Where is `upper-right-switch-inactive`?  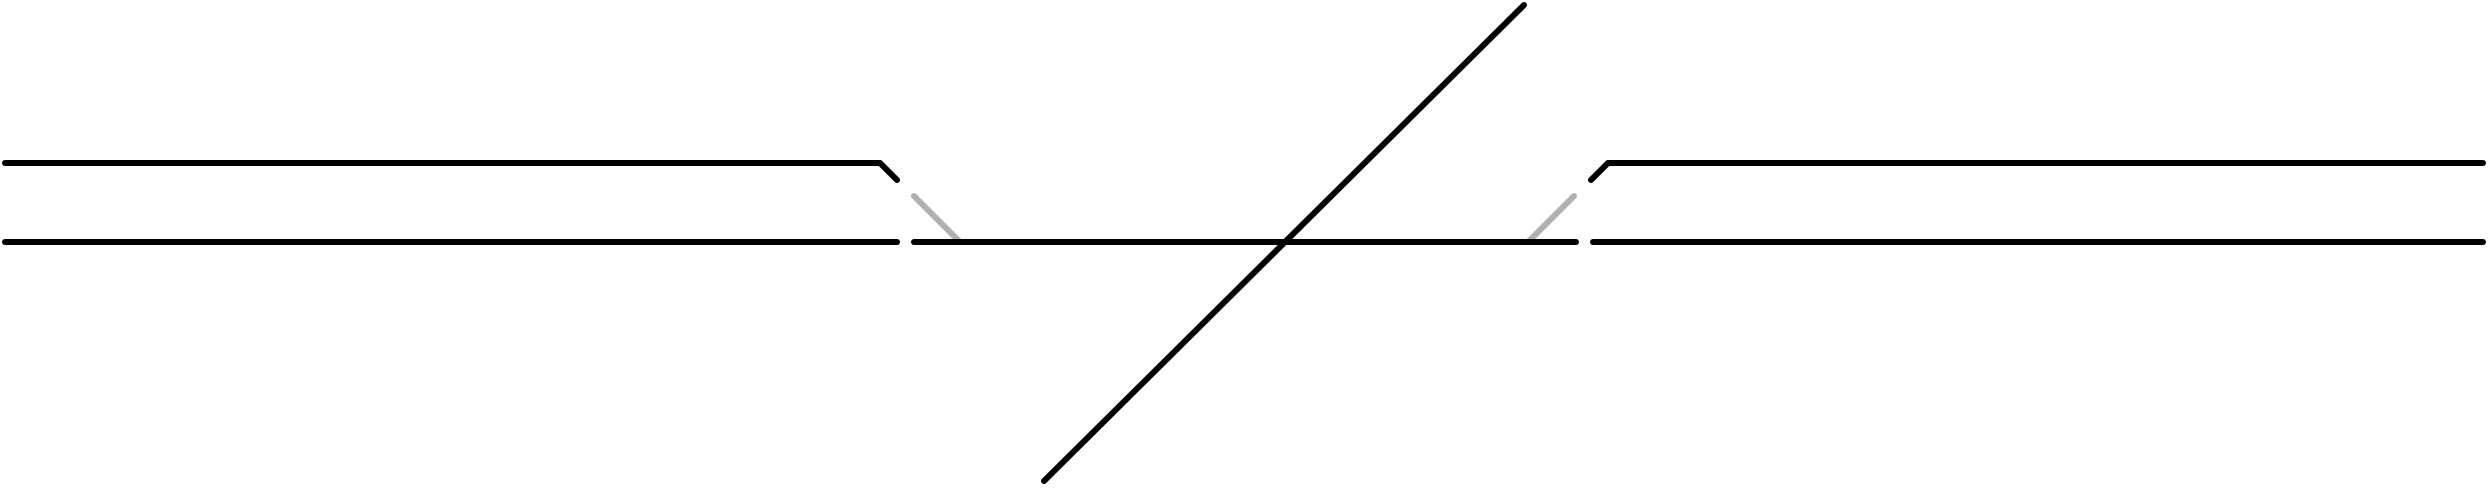 upper-right-switch-inactive is located at coordinates (1551, 219).